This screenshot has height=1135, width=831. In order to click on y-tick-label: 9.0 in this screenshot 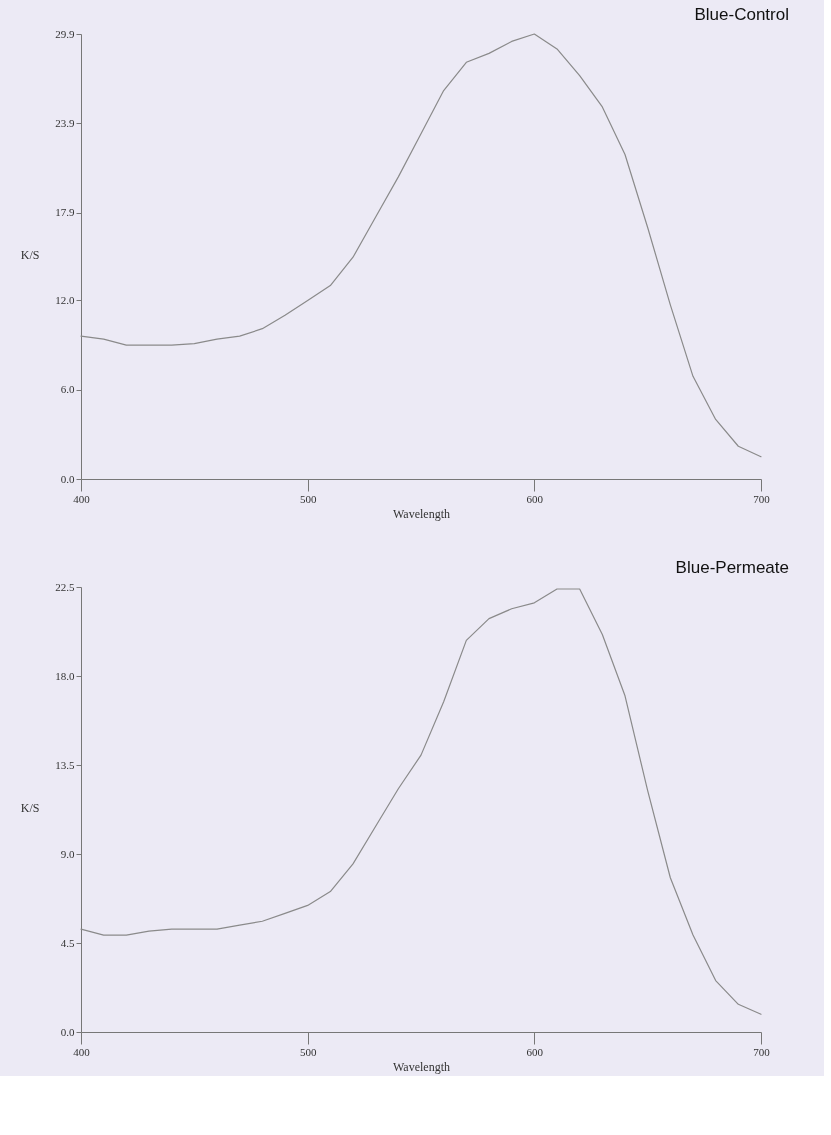, I will do `click(67, 853)`.